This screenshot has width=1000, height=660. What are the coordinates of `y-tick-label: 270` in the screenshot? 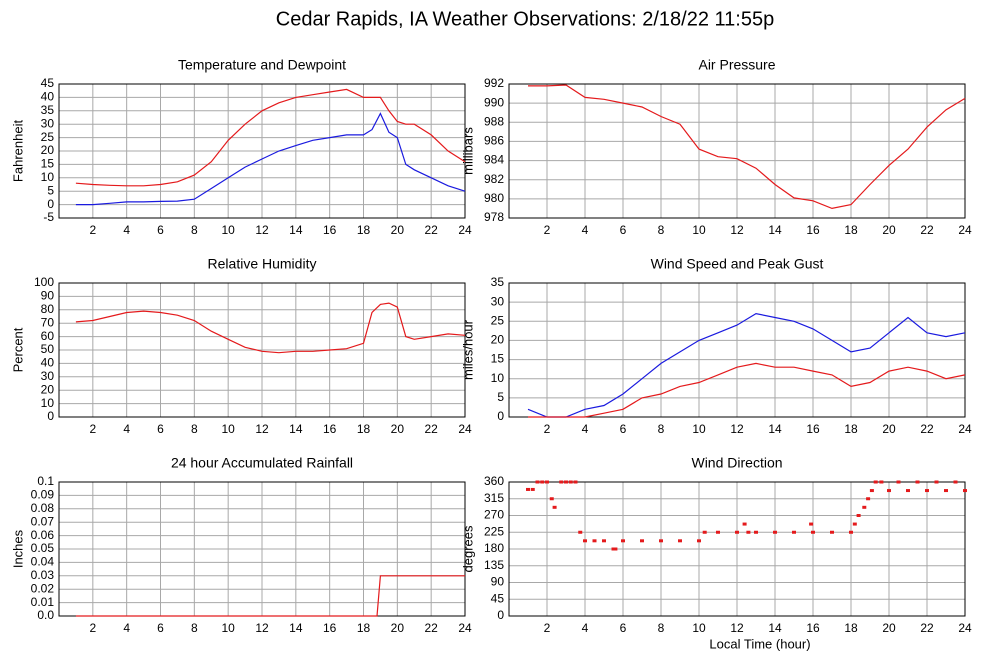 It's located at (494, 515).